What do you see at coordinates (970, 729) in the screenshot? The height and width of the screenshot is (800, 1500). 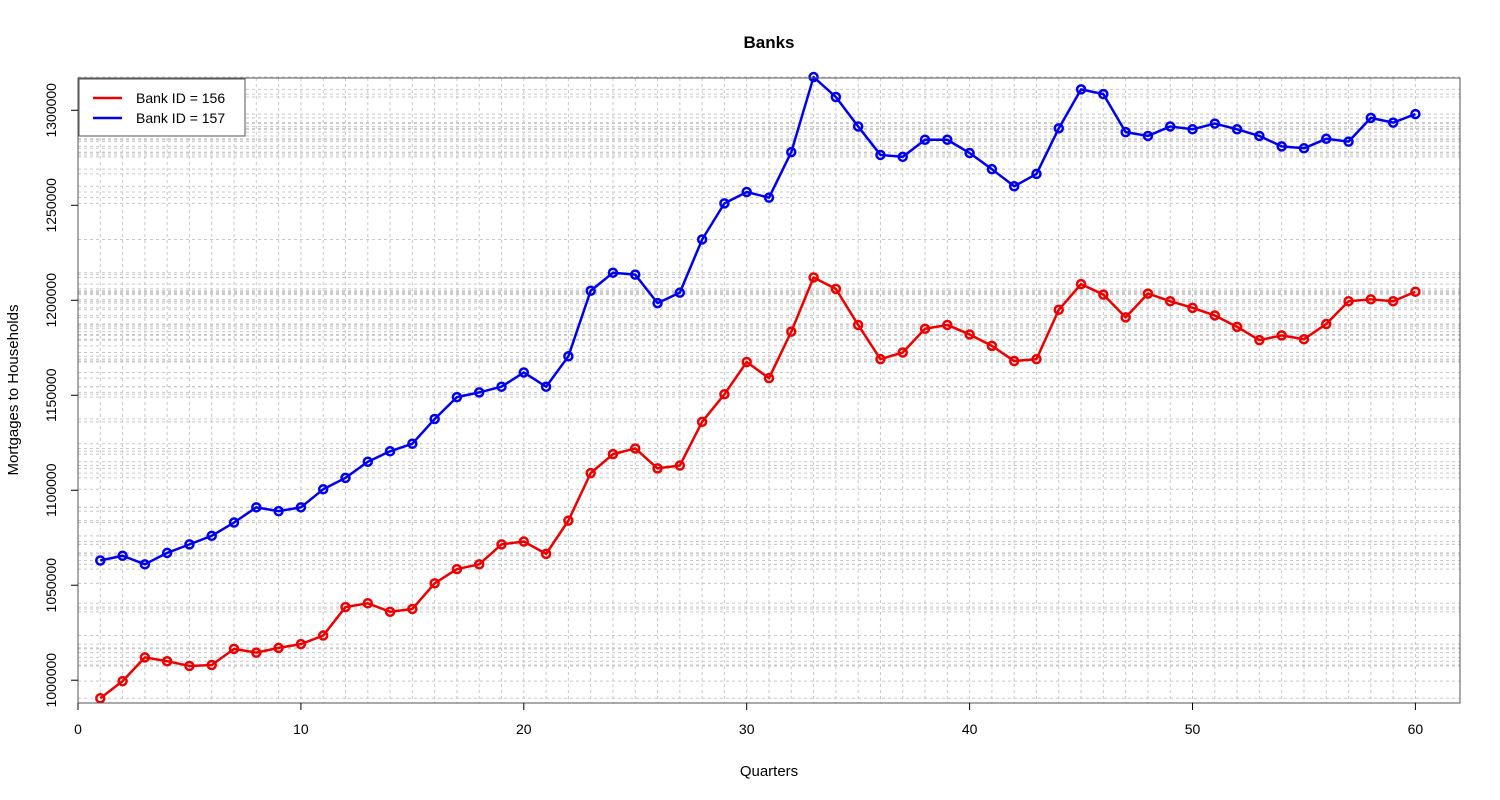 I see `x-tick-label: 40` at bounding box center [970, 729].